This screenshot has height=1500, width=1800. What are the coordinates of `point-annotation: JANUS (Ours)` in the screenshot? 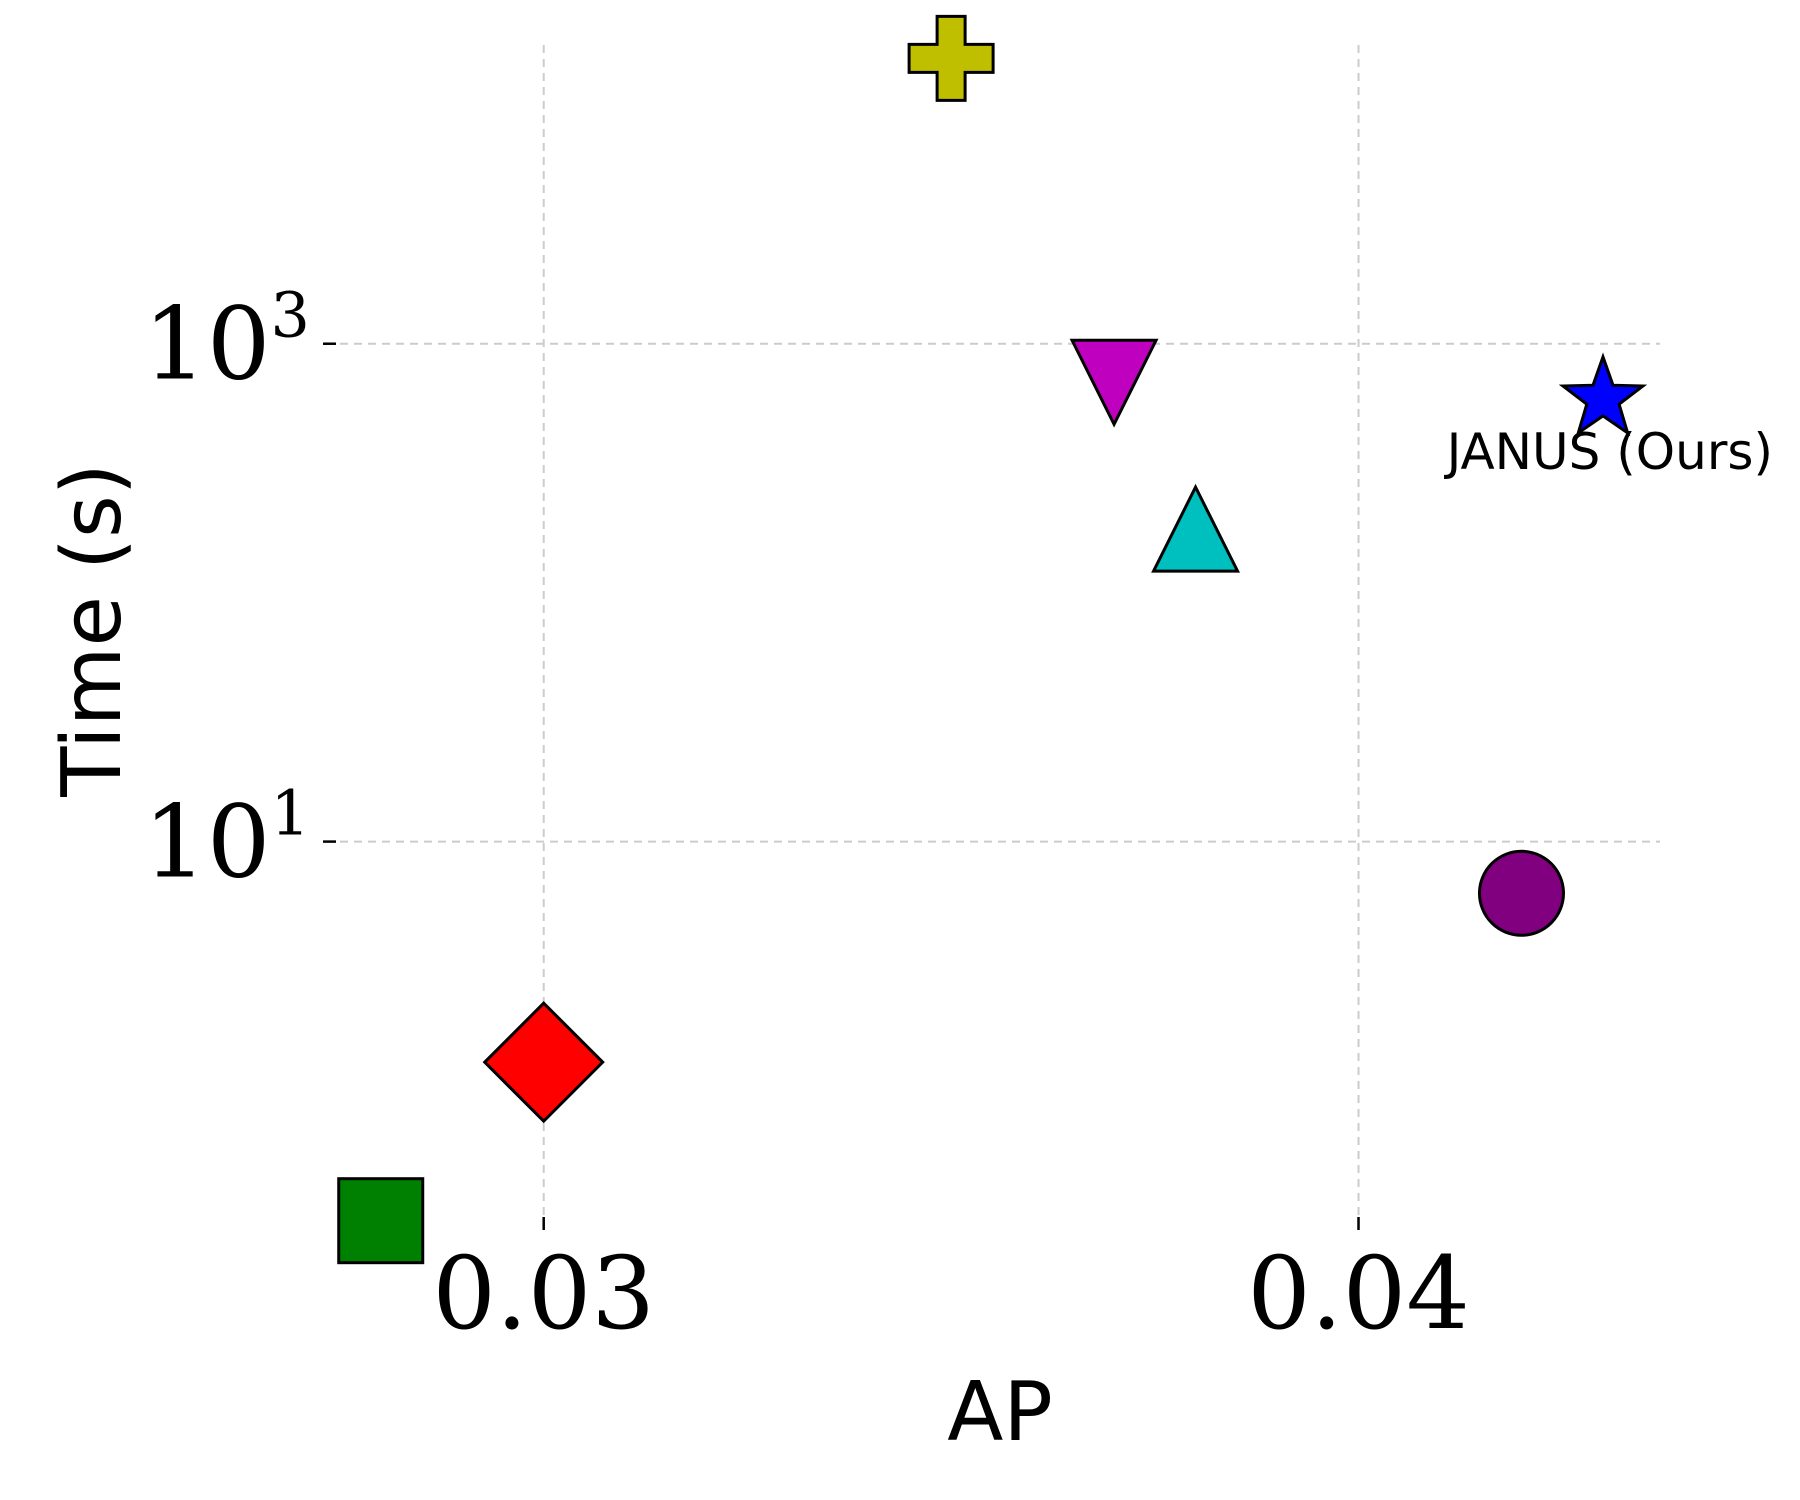 It's located at (1608, 452).